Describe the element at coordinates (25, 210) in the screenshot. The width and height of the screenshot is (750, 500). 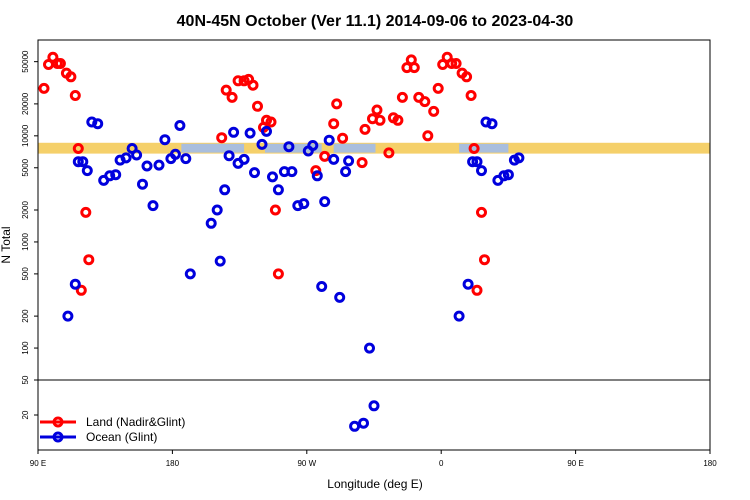
I see `y-tick-label: 2000` at that location.